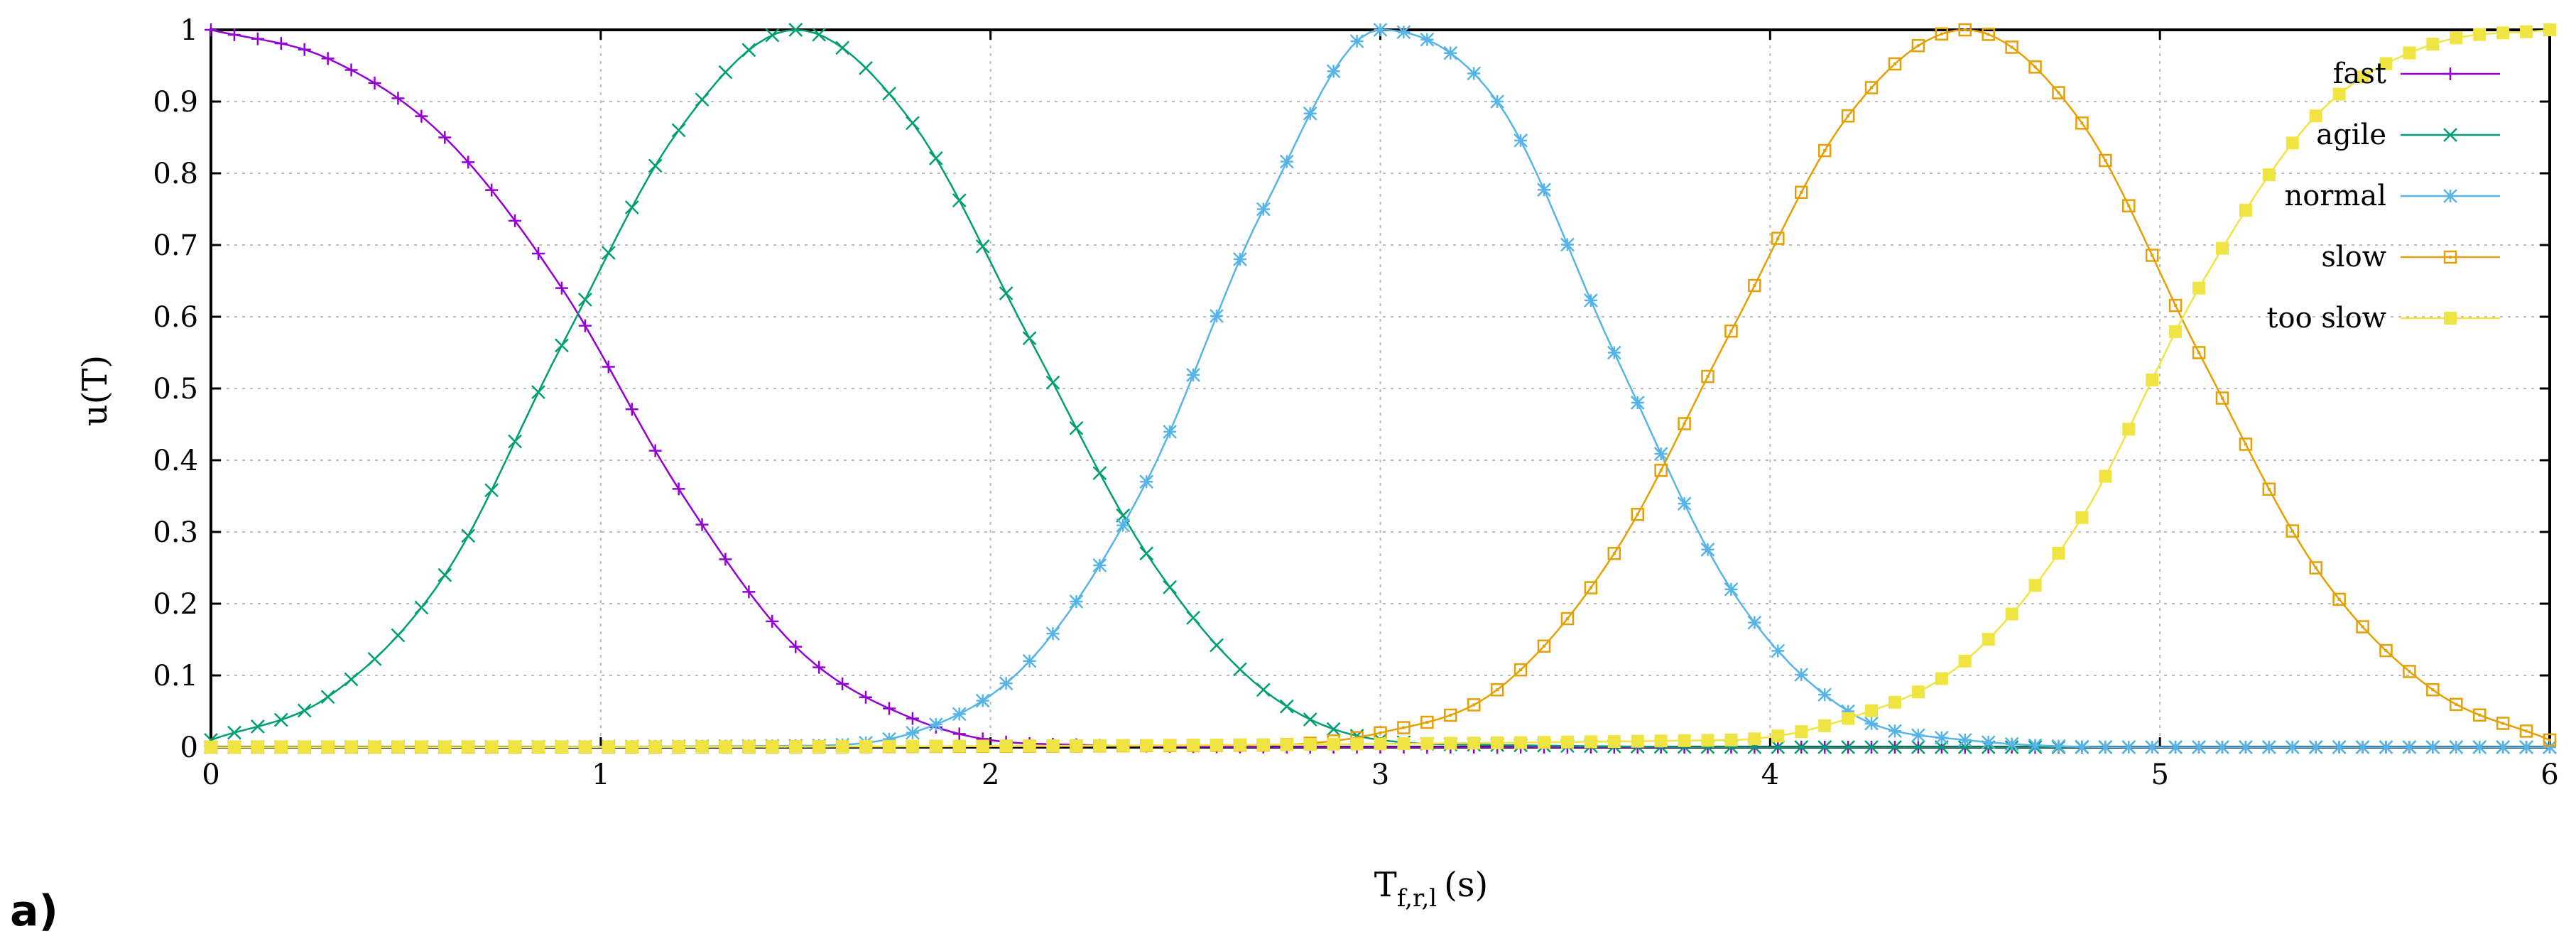  Describe the element at coordinates (991, 775) in the screenshot. I see `x-tick-label: 2` at that location.